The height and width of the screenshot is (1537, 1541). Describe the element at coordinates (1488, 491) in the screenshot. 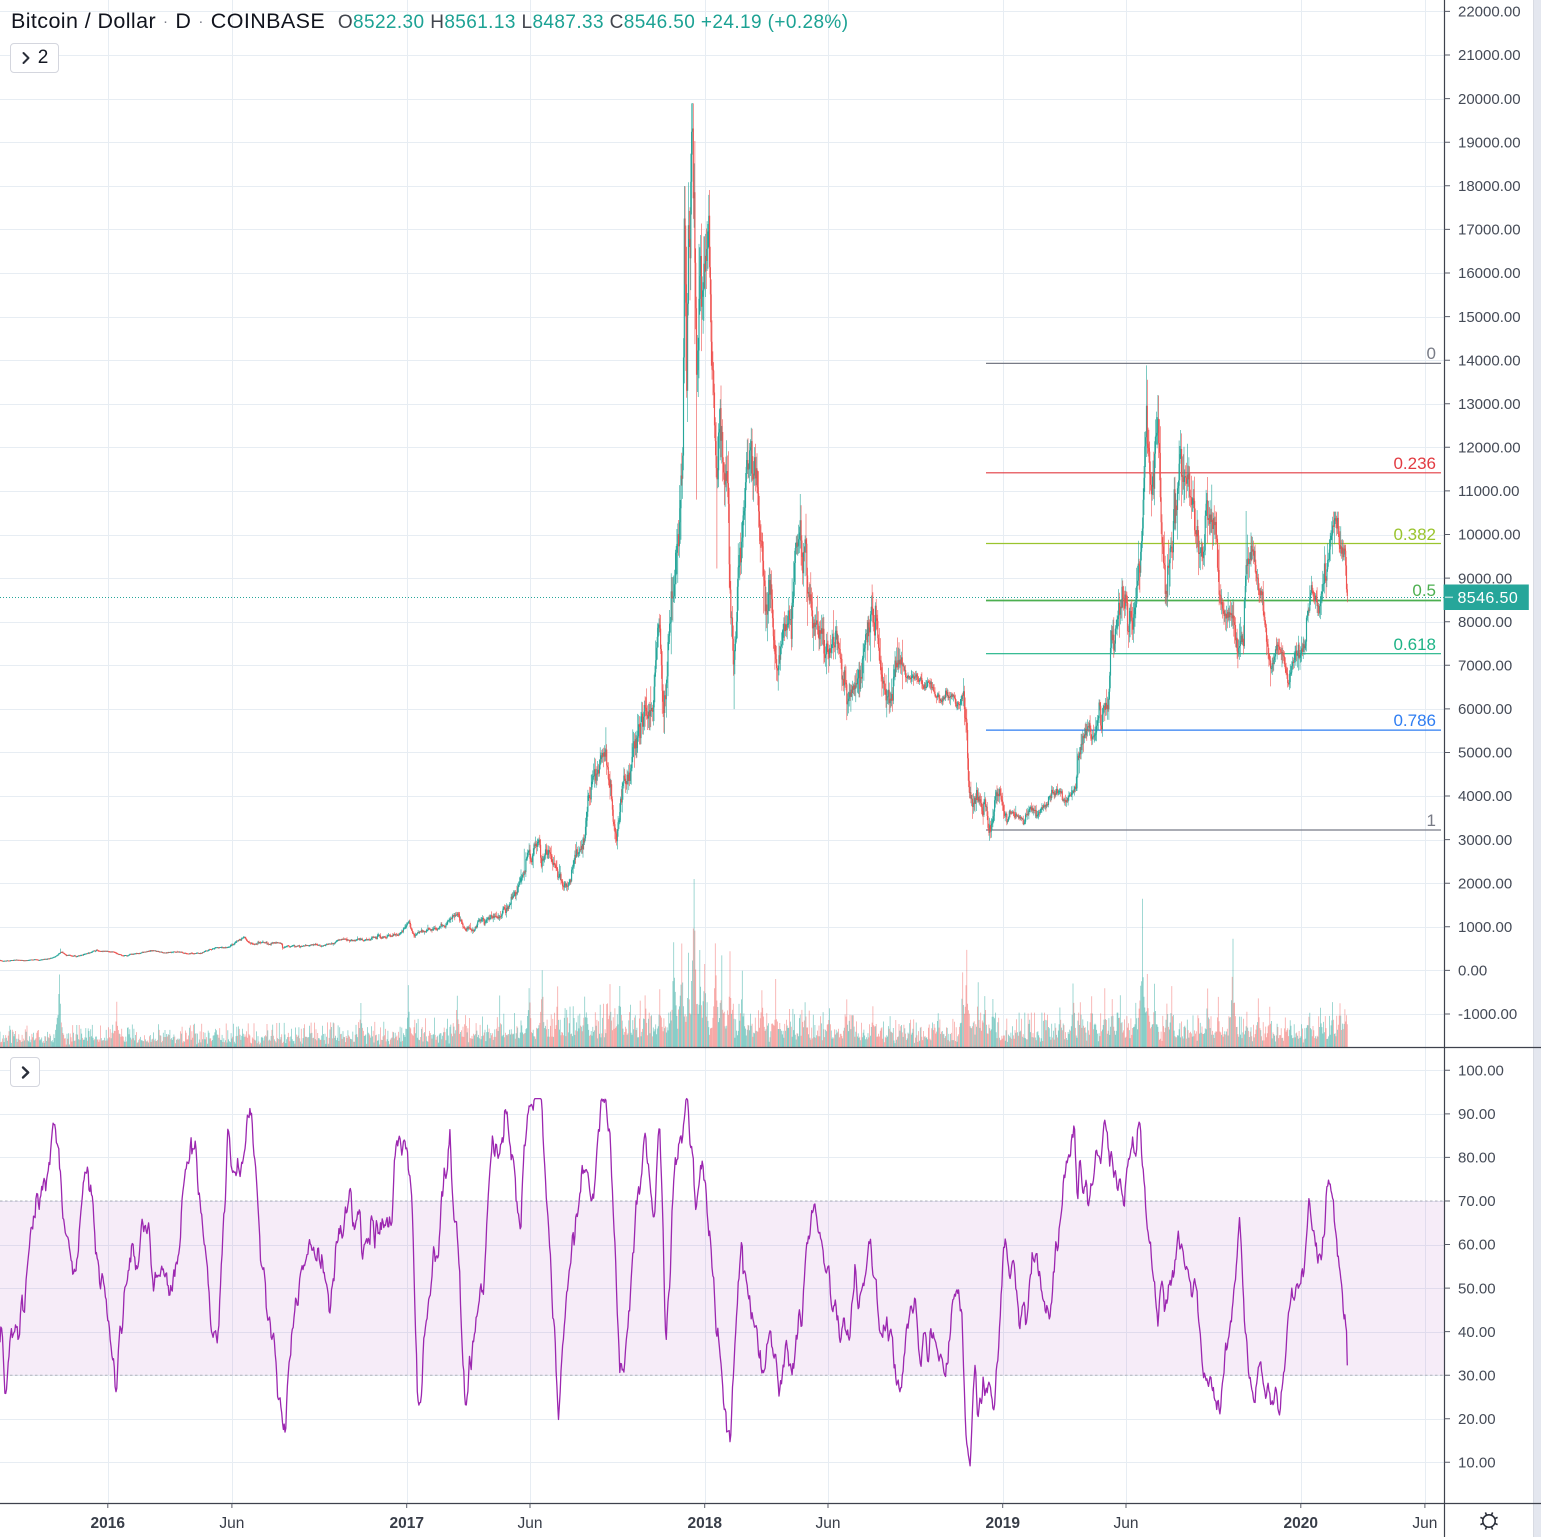

I see `svg-text: 11000.00` at that location.